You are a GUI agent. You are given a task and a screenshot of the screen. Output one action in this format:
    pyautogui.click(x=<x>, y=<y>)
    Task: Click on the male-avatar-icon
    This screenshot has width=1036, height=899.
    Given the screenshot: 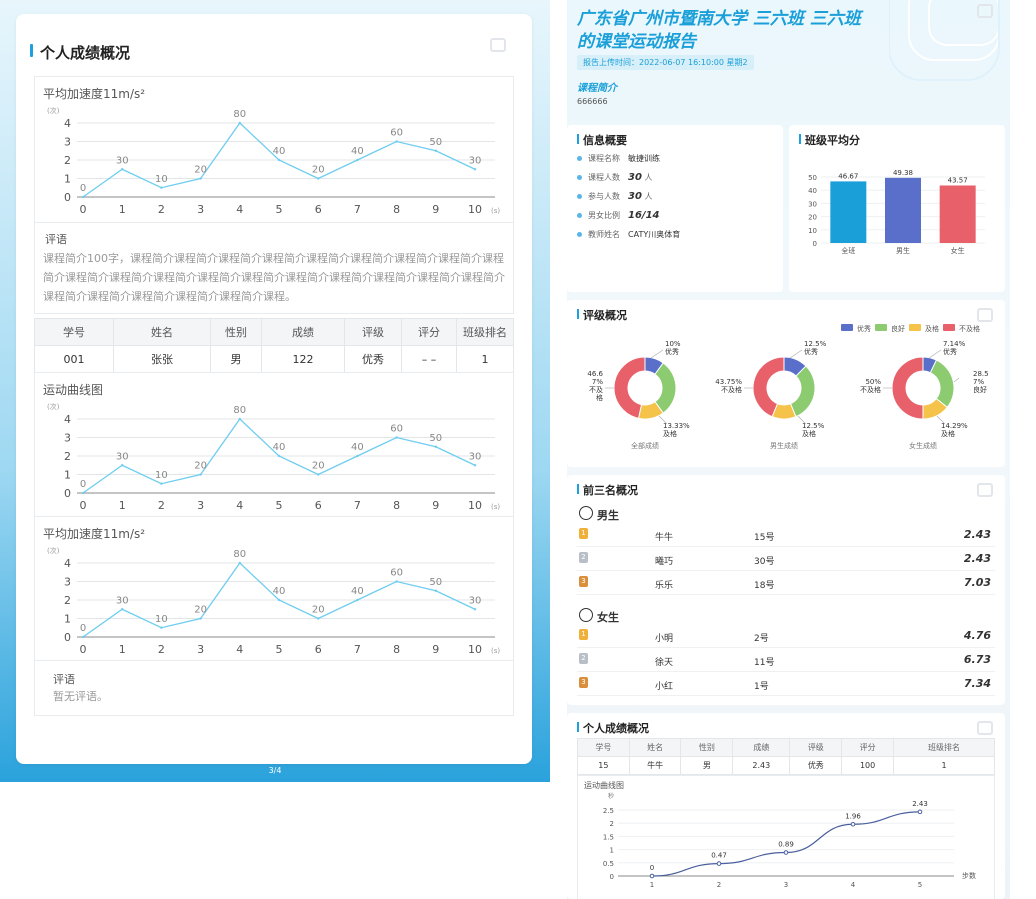 What is the action you would take?
    pyautogui.click(x=586, y=513)
    